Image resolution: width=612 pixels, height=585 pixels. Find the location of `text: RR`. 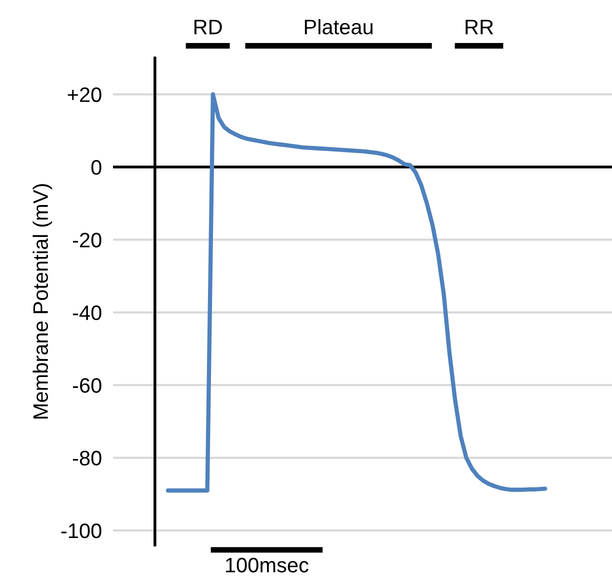

text: RR is located at coordinates (480, 27).